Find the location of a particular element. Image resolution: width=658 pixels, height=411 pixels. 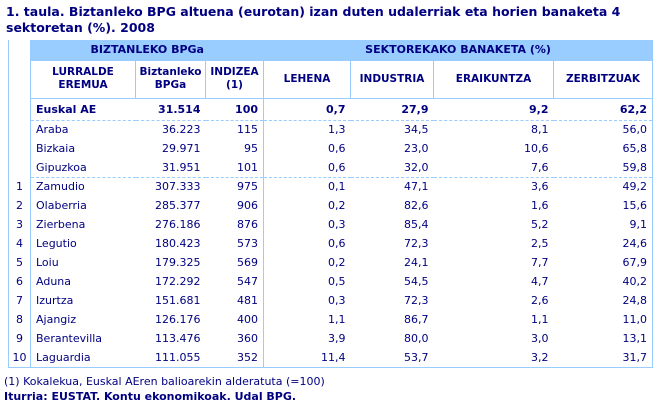

row-value: 111.055 is located at coordinates (170, 358).